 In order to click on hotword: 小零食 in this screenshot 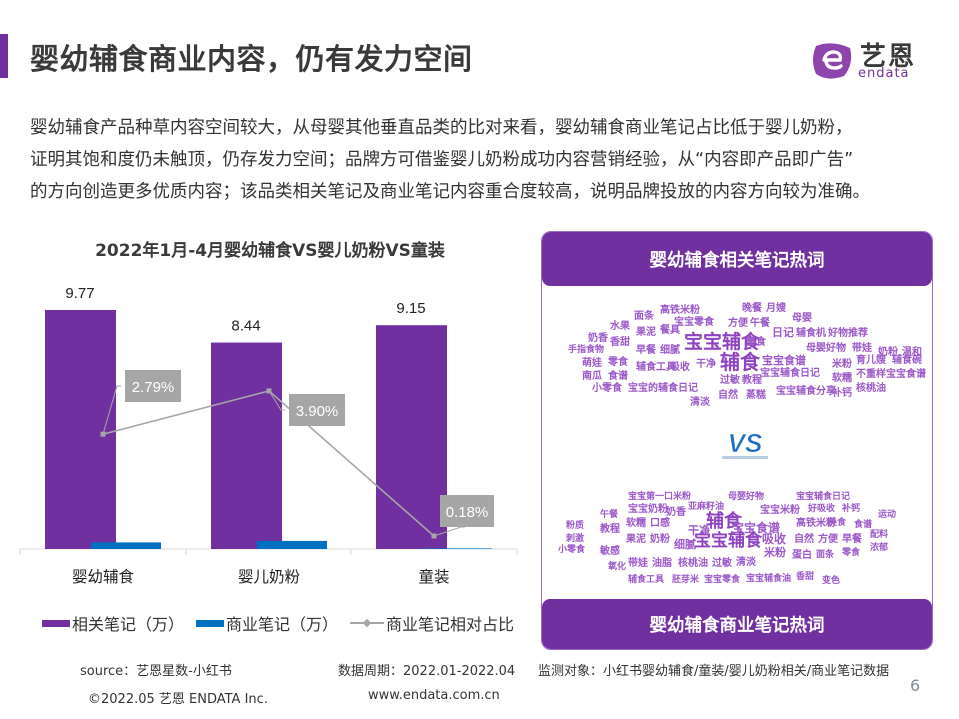, I will do `click(572, 550)`.